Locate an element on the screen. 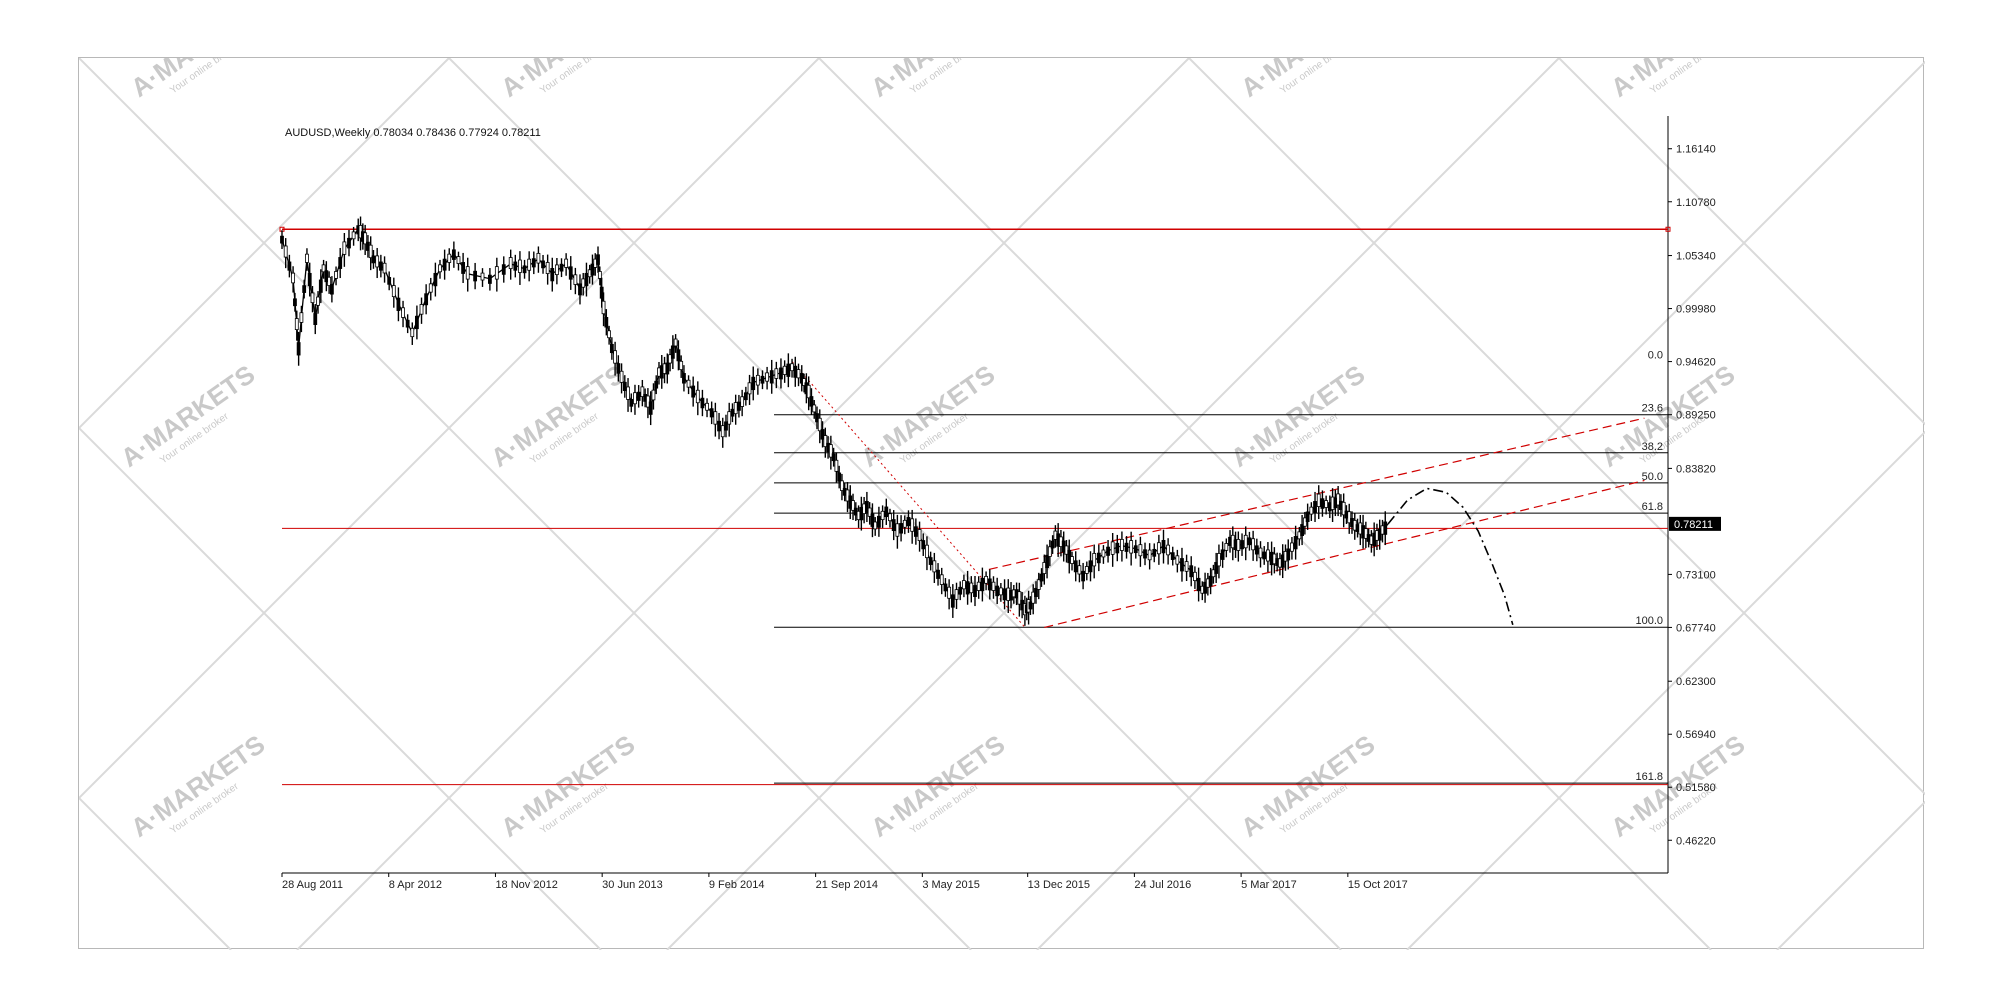  current-price-box is located at coordinates (1695, 523).